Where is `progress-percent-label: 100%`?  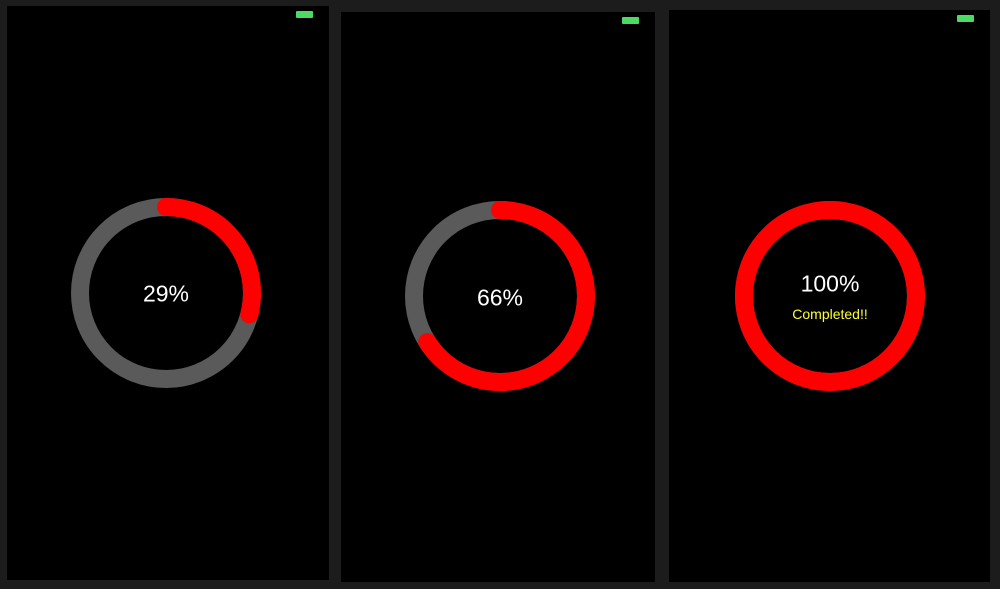
progress-percent-label: 100% is located at coordinates (830, 283).